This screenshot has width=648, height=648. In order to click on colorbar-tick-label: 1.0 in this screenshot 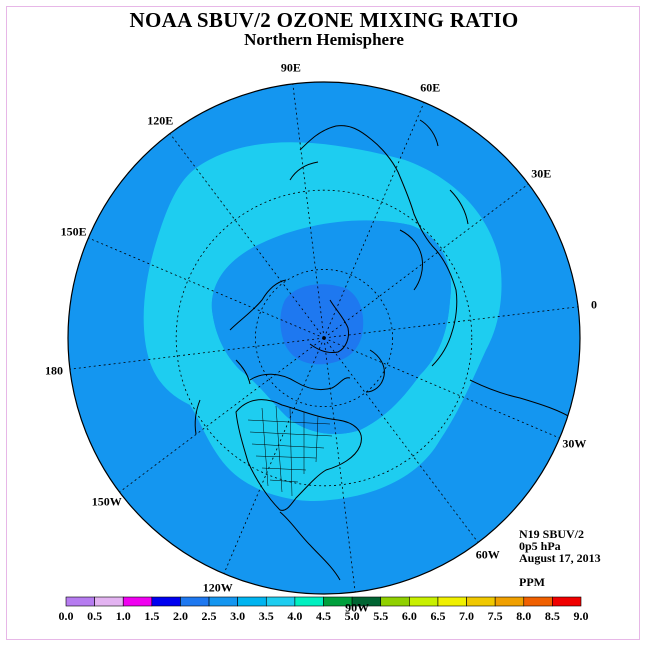, I will do `click(123, 616)`.